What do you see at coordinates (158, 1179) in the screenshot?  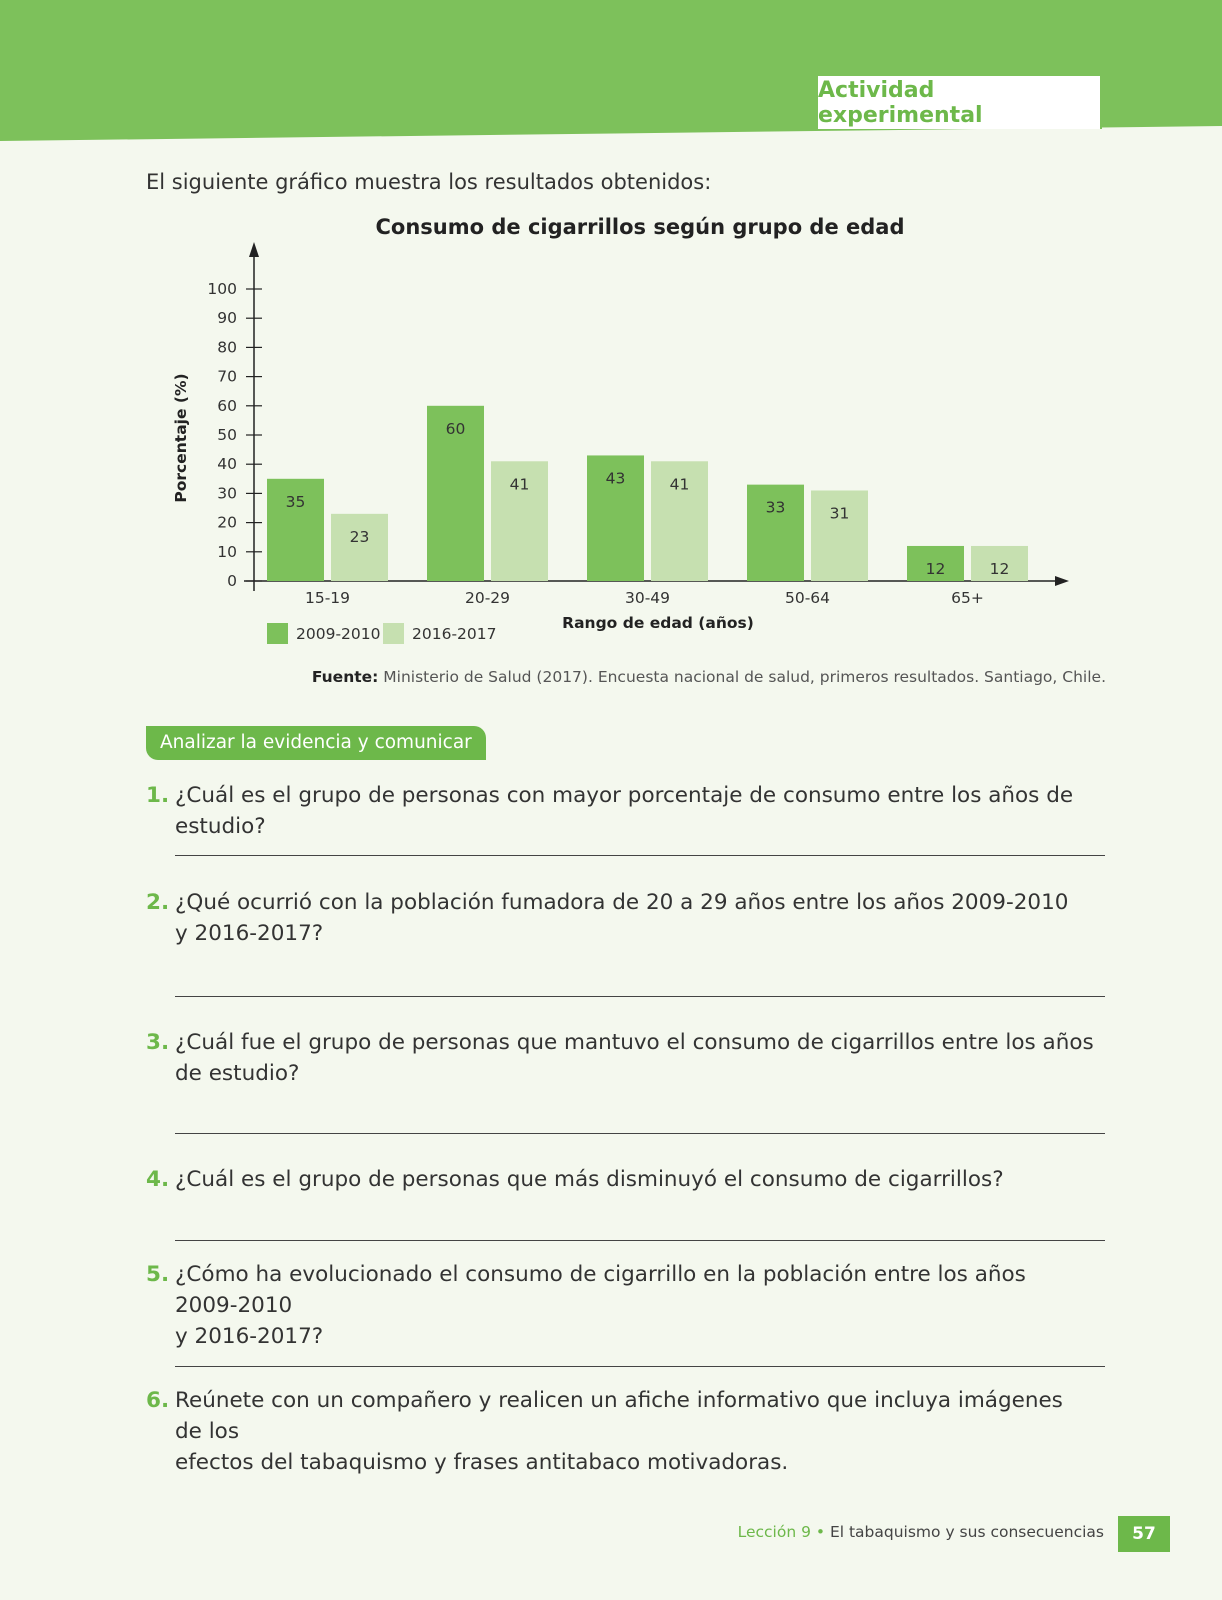 I see `question-number: 4.` at bounding box center [158, 1179].